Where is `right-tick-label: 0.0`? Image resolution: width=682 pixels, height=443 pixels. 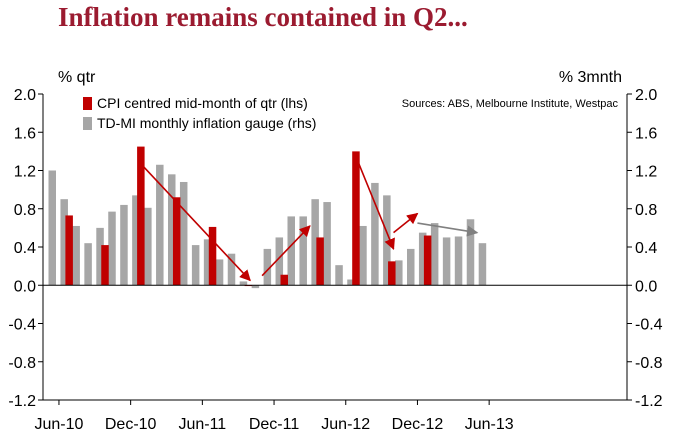
right-tick-label: 0.0 is located at coordinates (646, 286).